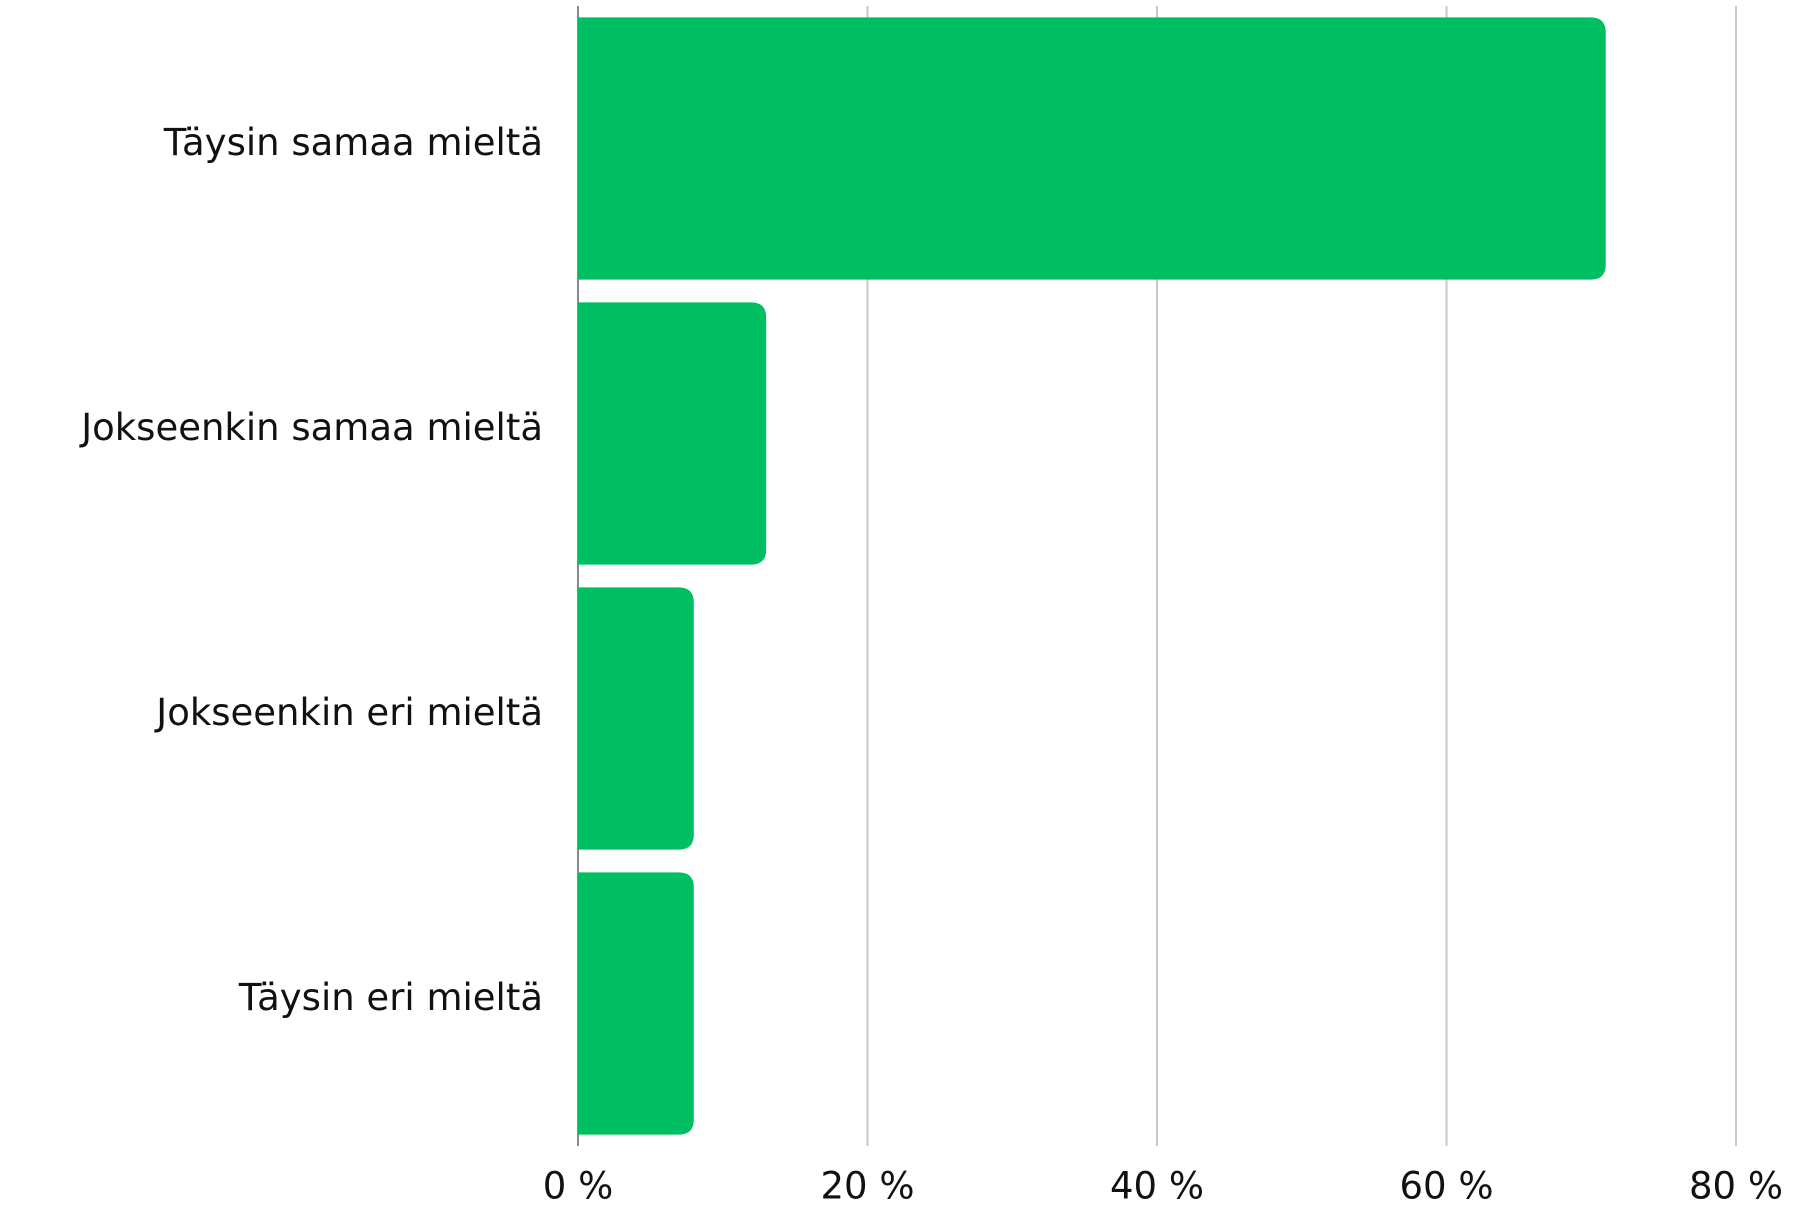  I want to click on x-tick-label: 40 %, so click(1157, 1186).